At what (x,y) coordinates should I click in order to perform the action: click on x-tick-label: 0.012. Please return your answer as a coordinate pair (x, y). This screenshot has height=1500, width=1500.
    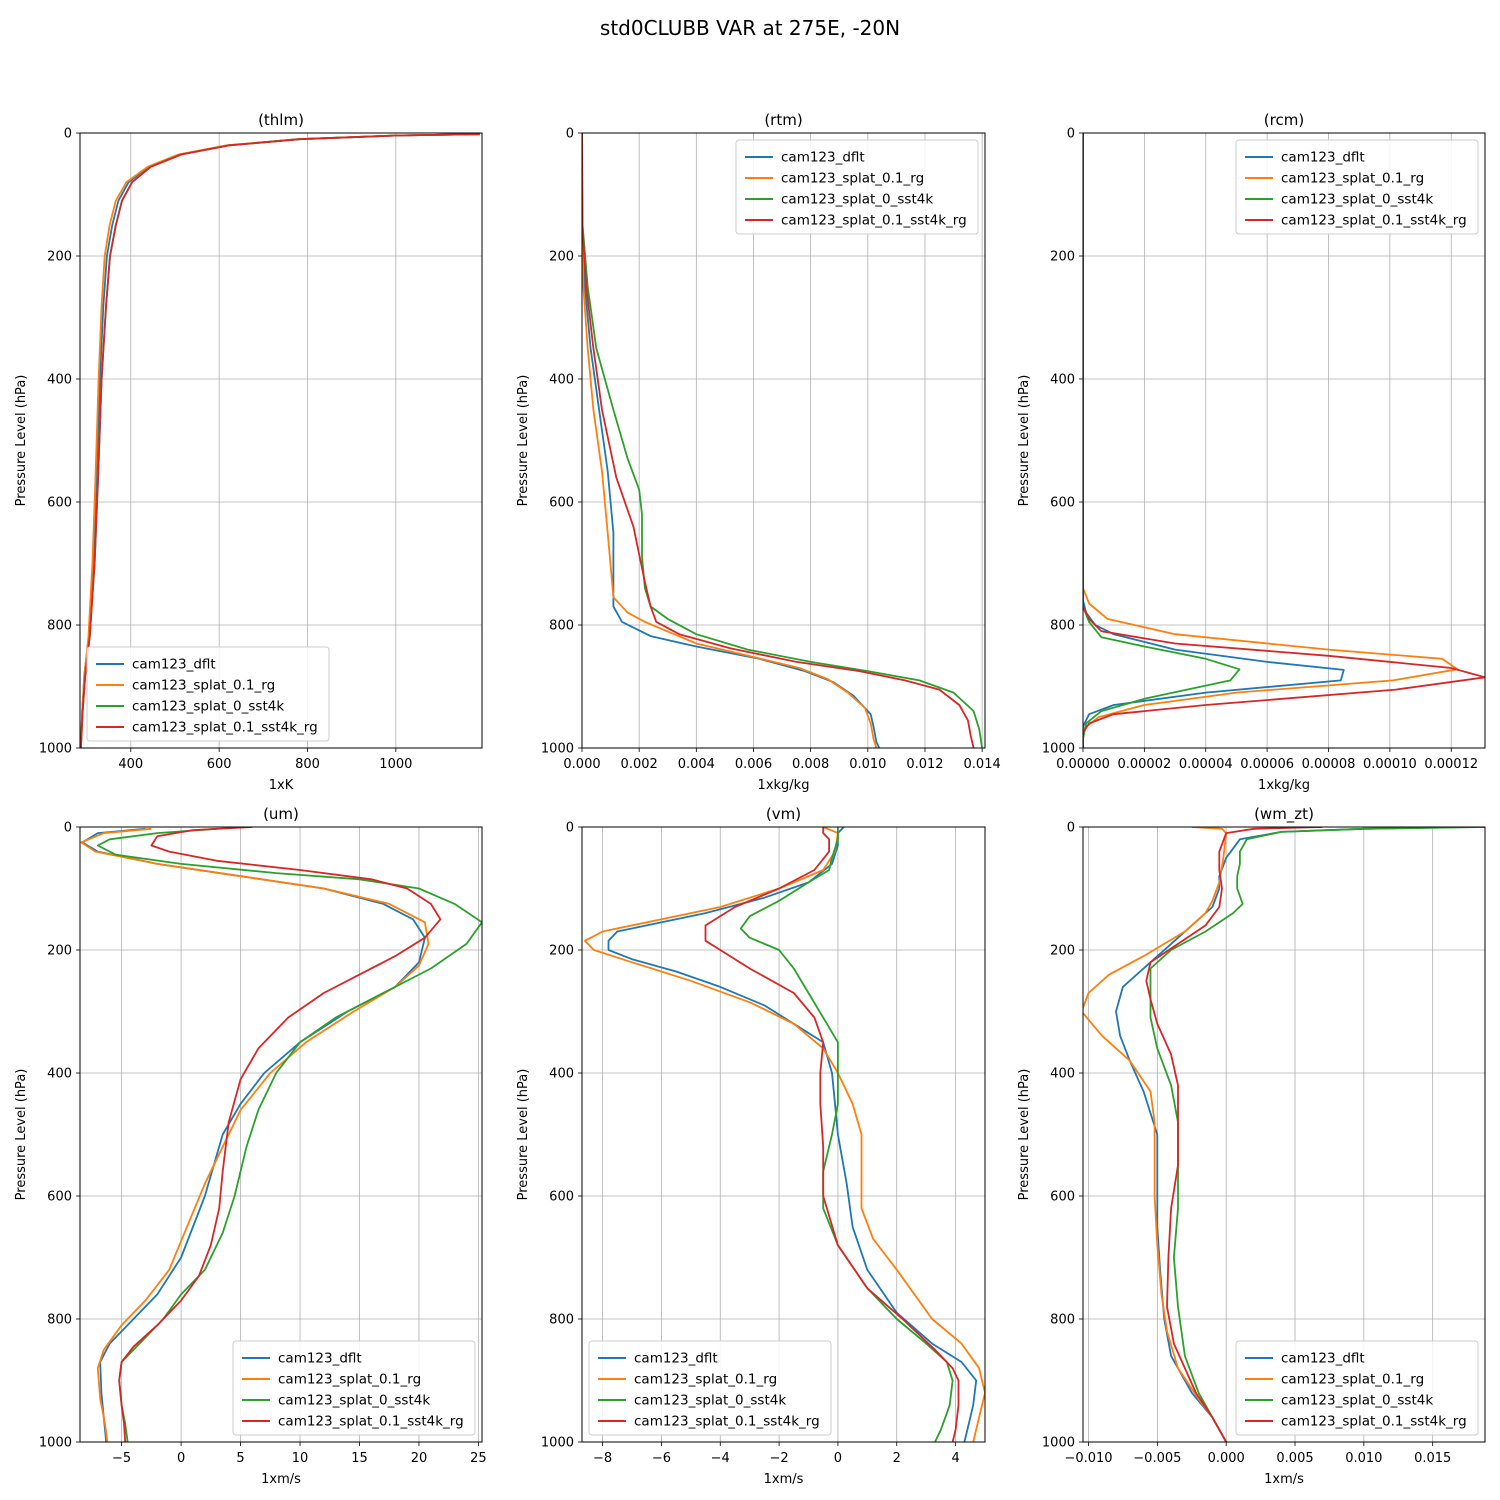
    Looking at the image, I should click on (924, 764).